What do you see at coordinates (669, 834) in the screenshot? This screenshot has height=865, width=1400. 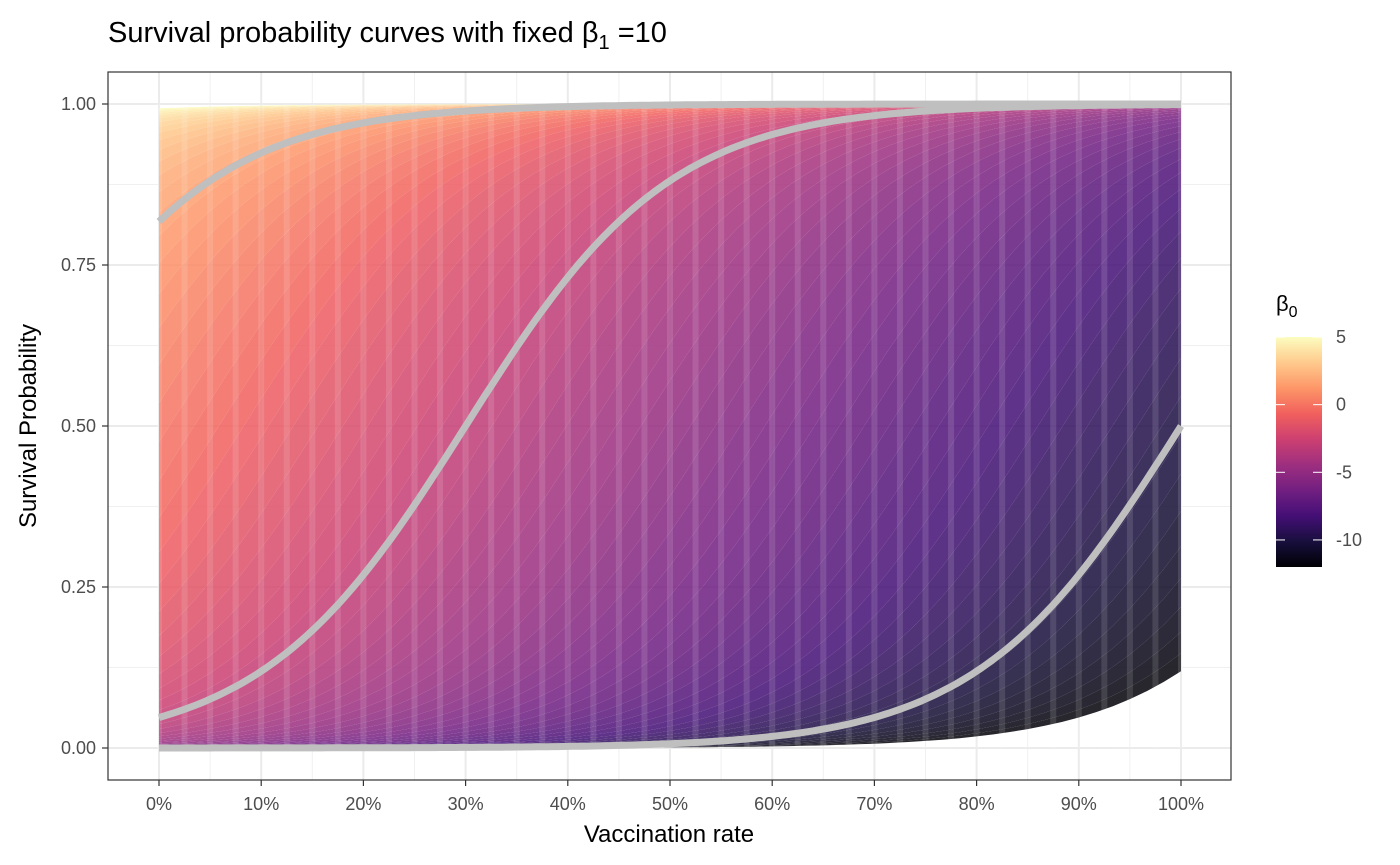 I see `x-axis-title: Vaccination rate` at bounding box center [669, 834].